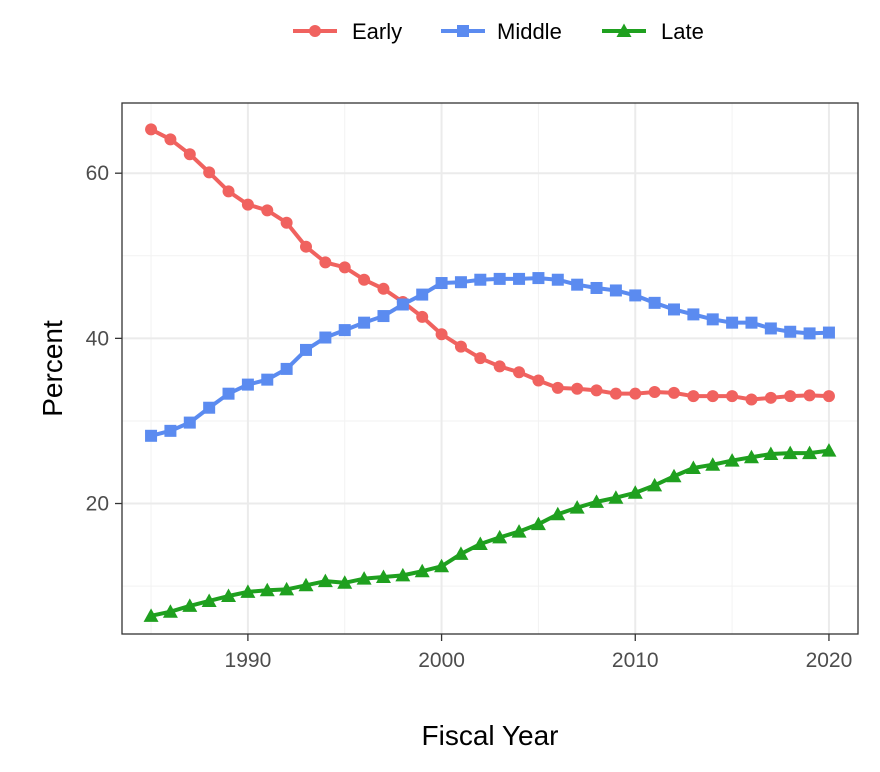  Describe the element at coordinates (347, 31) in the screenshot. I see `legend-item-early: Early` at that location.